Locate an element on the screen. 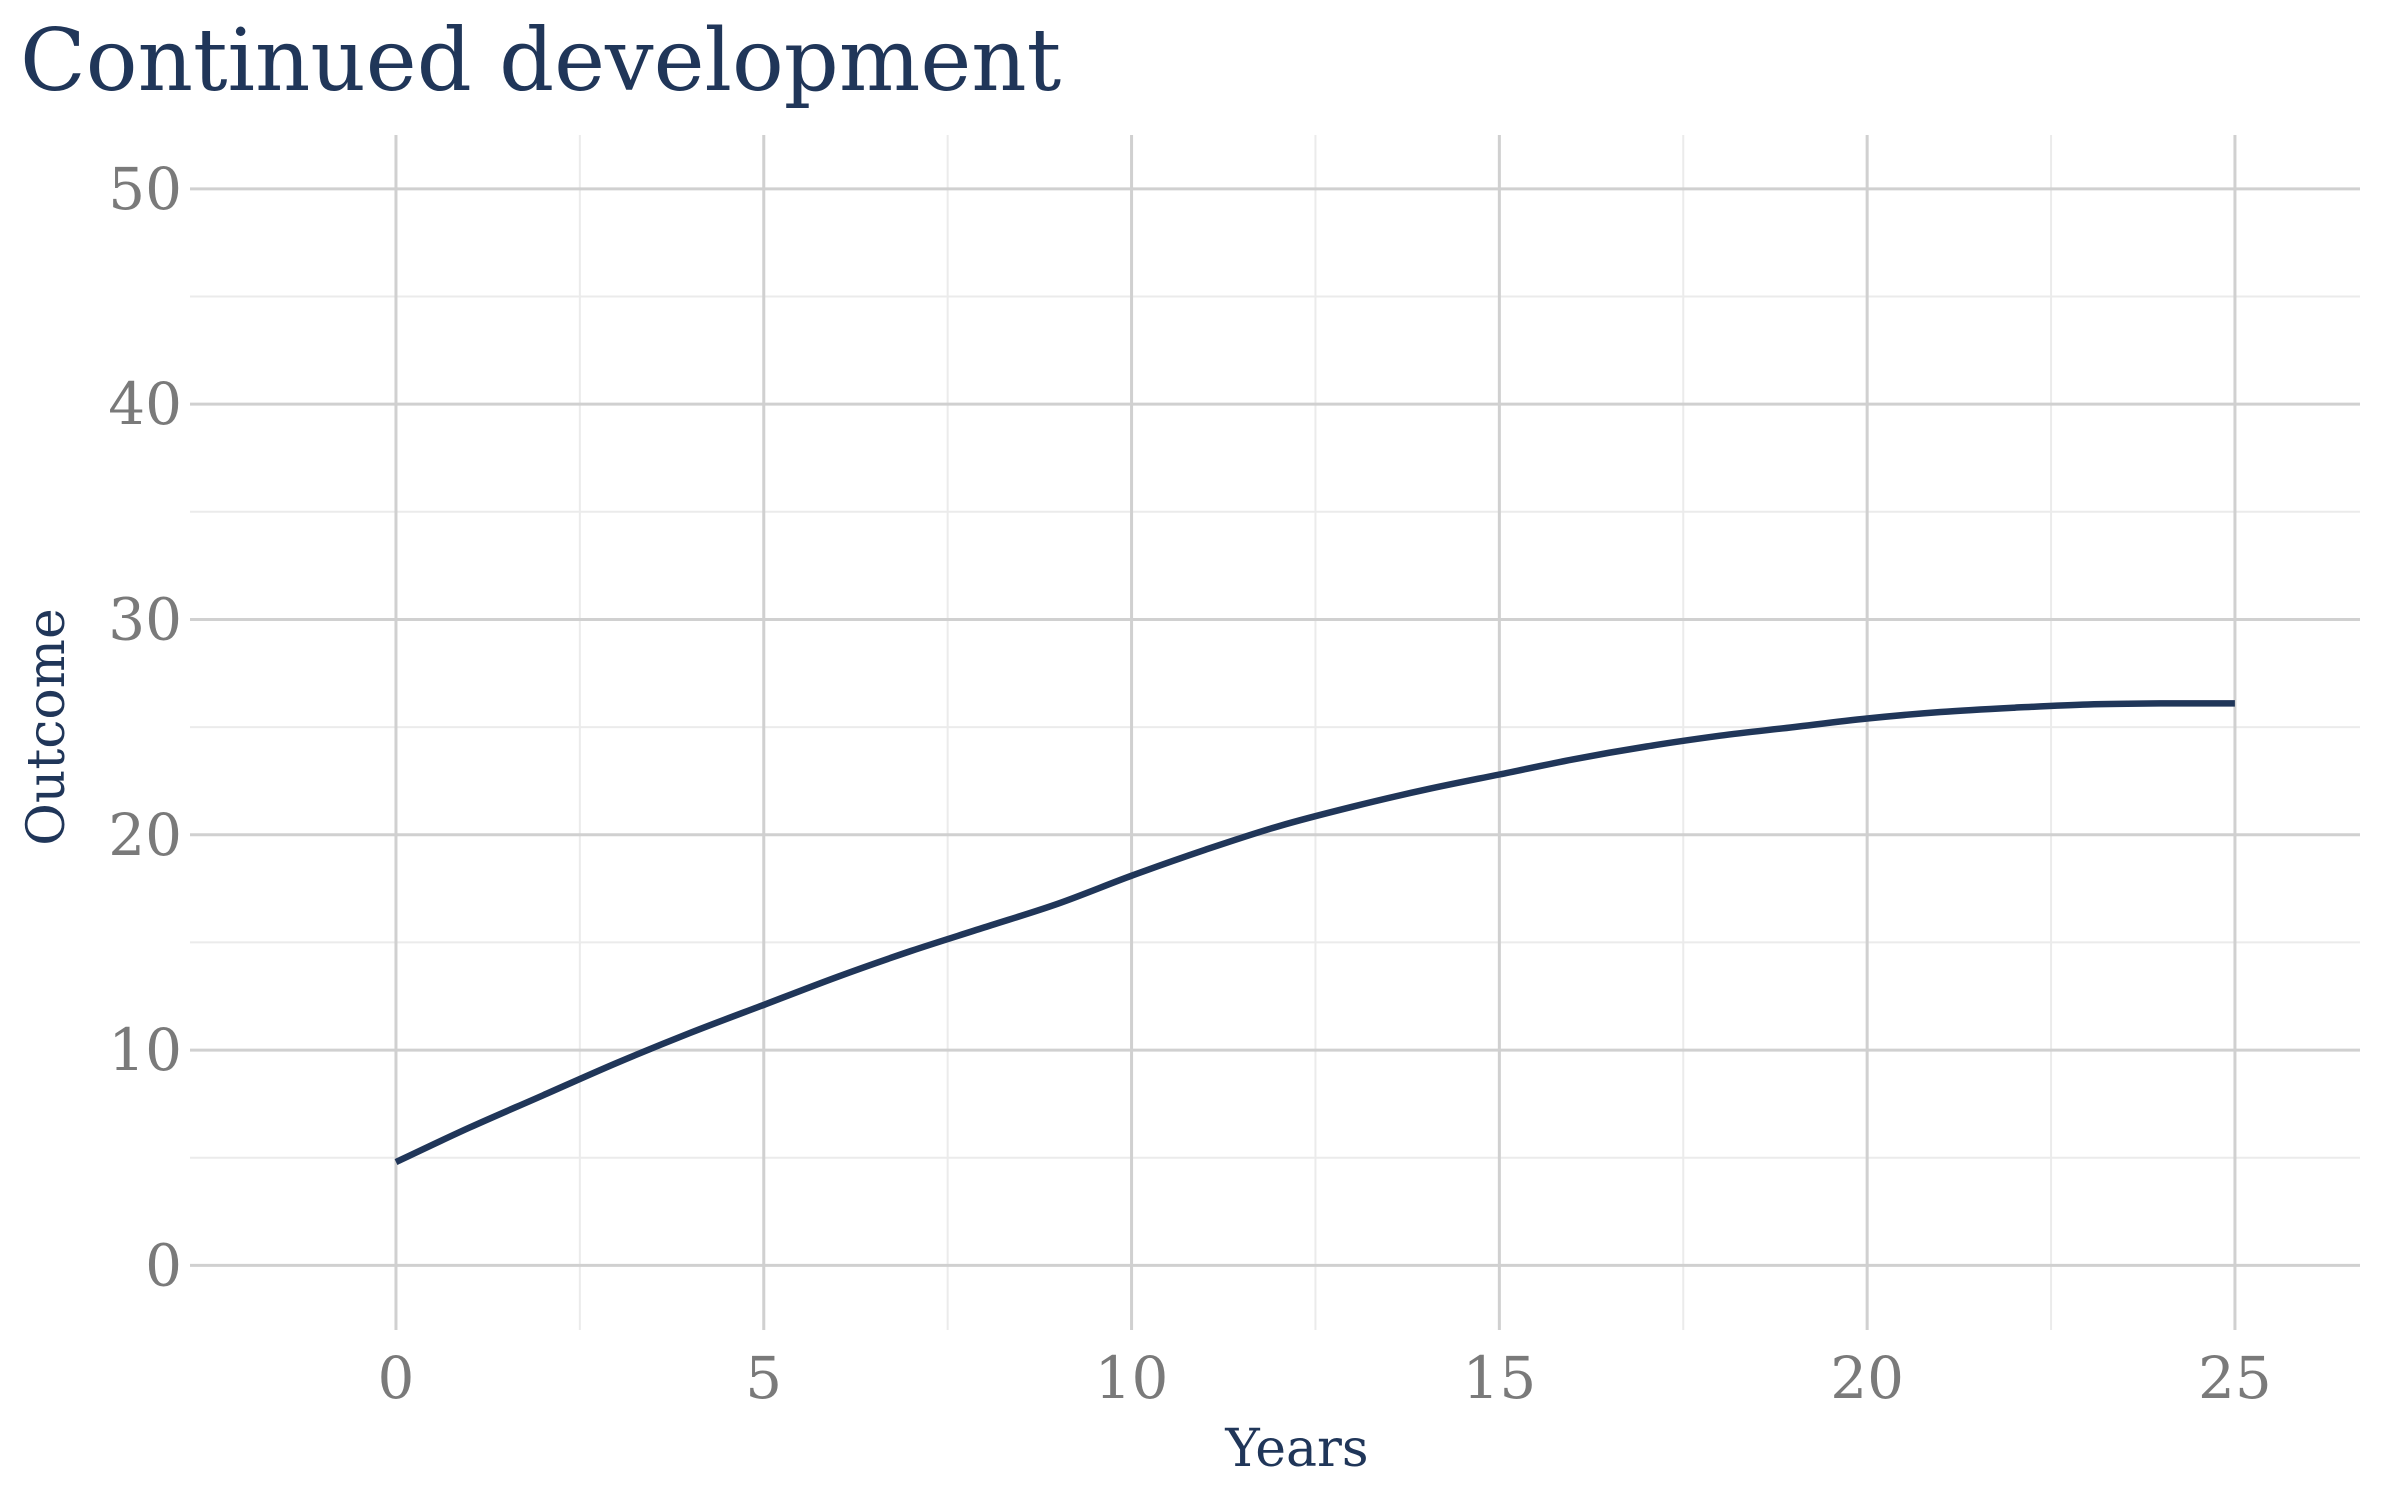 The width and height of the screenshot is (2400, 1500). y-tick-label: 10 is located at coordinates (145, 1050).